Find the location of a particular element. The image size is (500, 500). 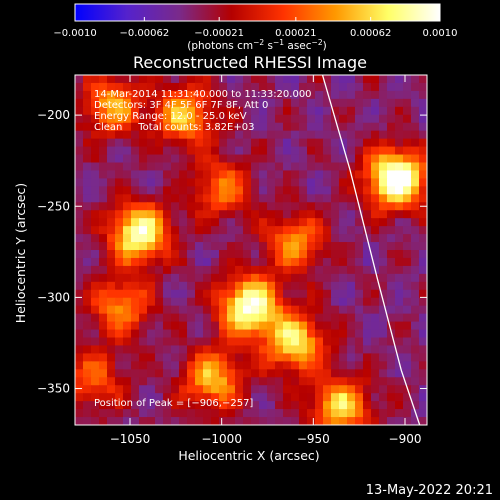

y-tick-label: −350 is located at coordinates (53, 389).